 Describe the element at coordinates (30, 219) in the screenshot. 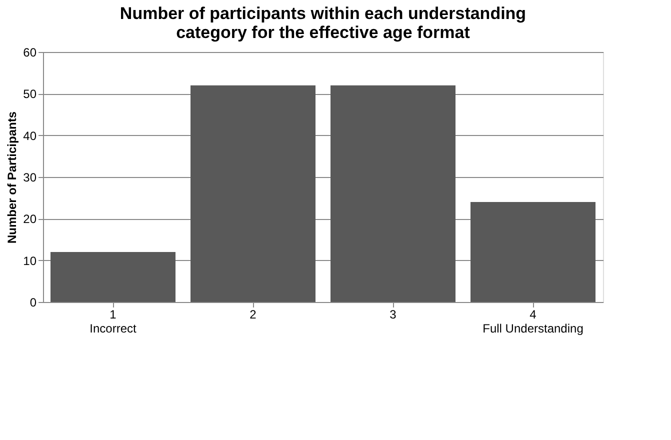

I see `y-tick-label: 20` at that location.